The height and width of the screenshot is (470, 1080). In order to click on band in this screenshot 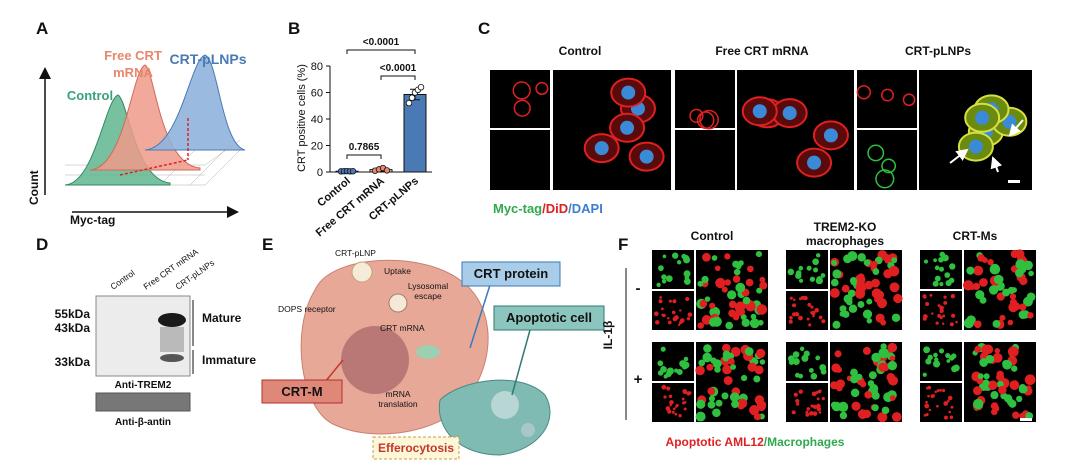, I will do `click(172, 358)`.